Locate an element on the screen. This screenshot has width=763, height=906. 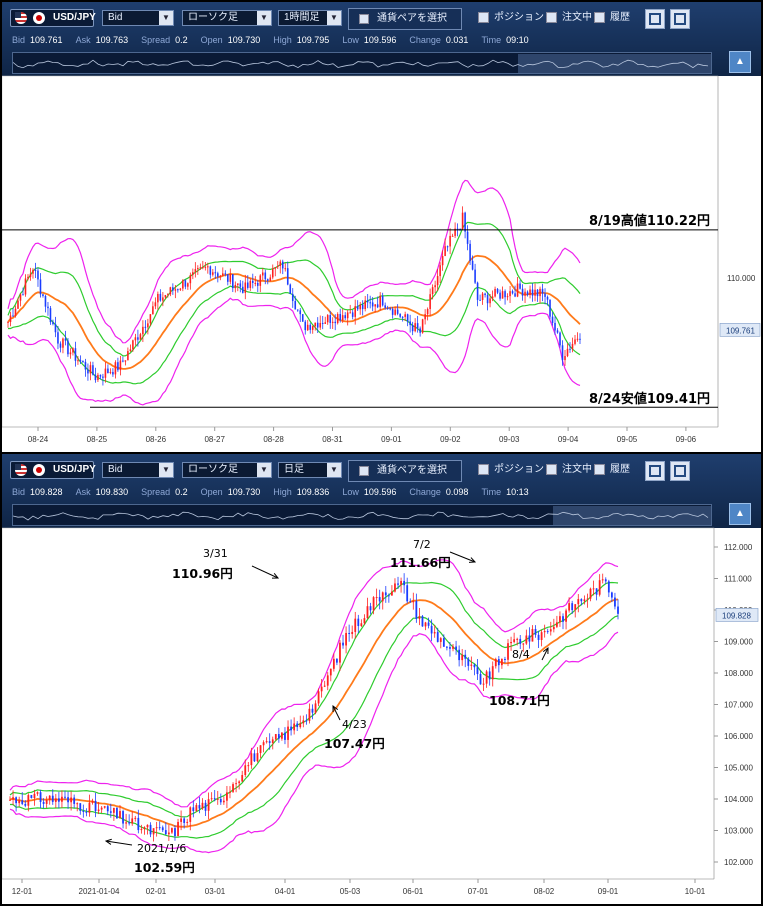
quote-value: 09:10 is located at coordinates (517, 40).